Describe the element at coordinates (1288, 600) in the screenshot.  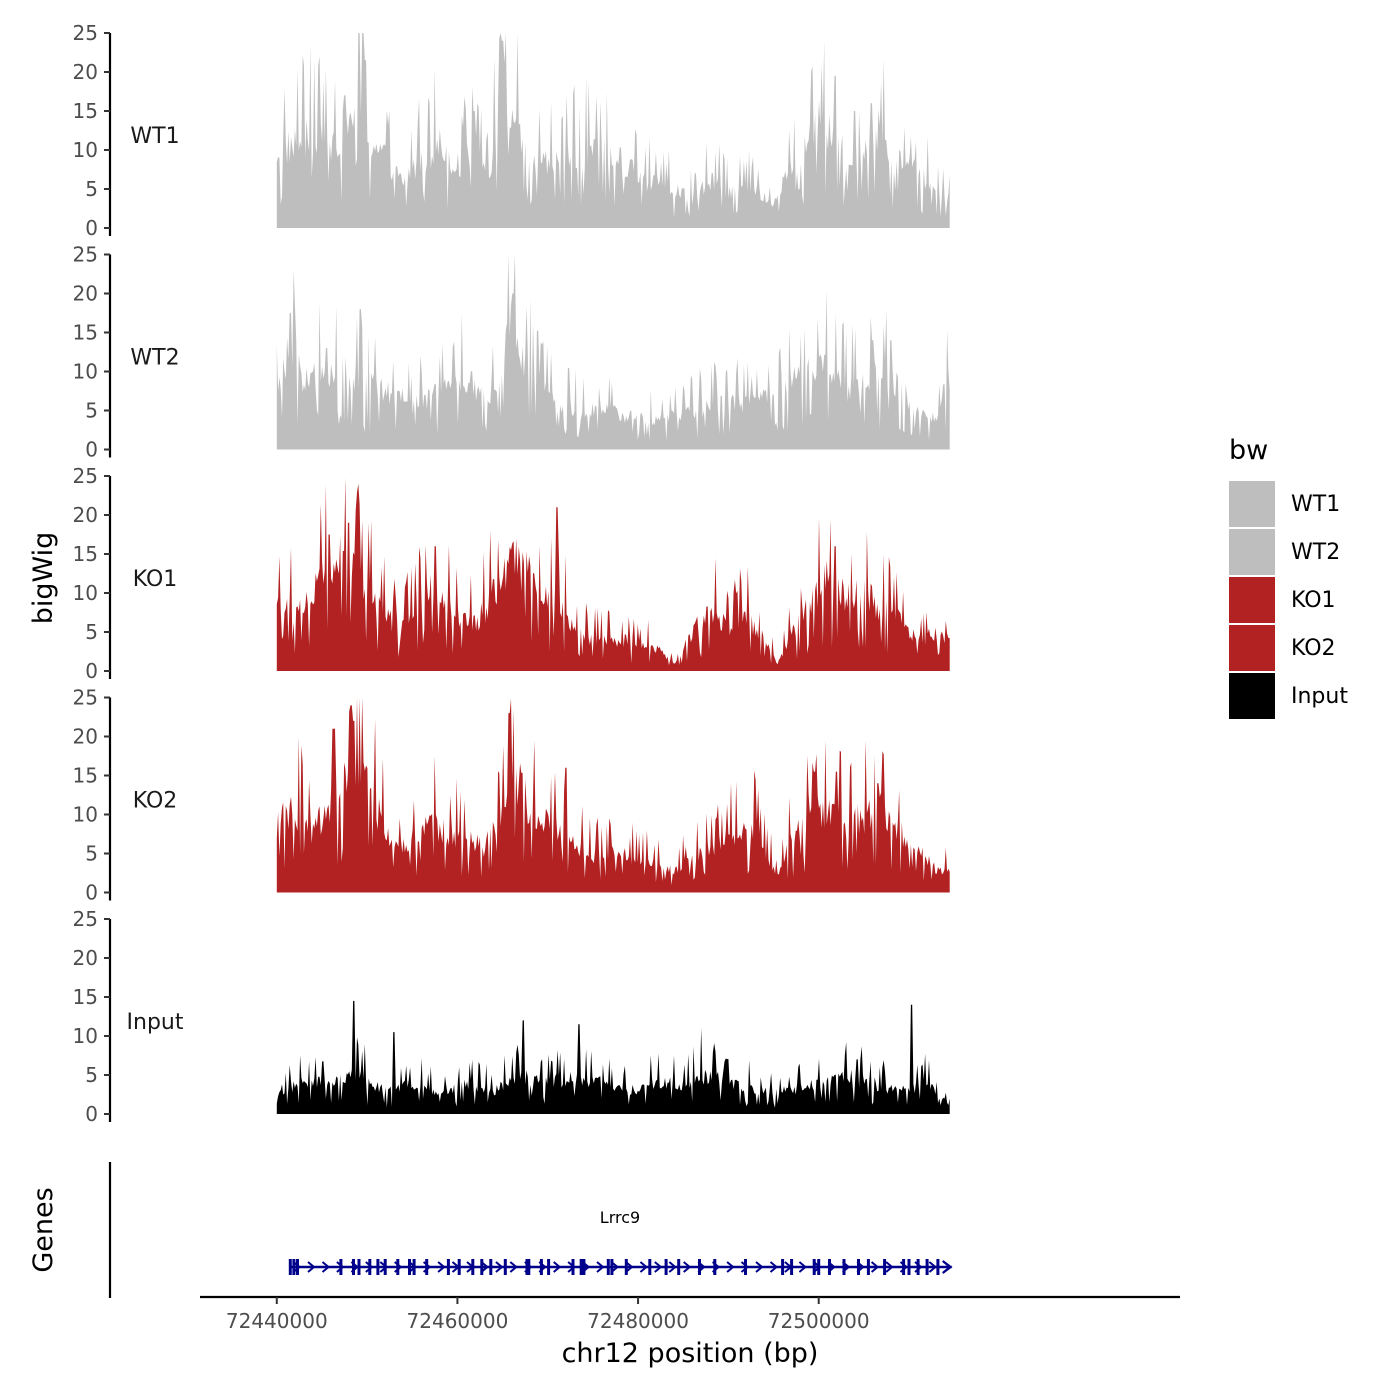
I see `legend: WT1 WT2 KO1 KO2 Input` at that location.